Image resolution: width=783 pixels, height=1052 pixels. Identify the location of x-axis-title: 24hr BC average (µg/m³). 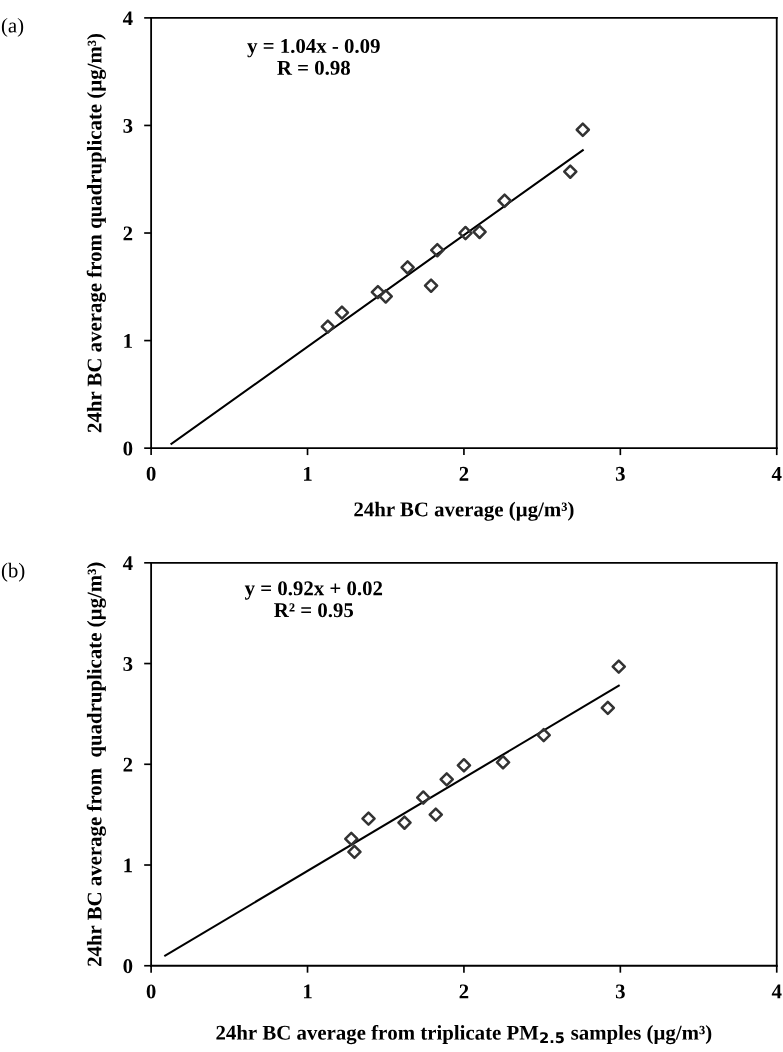
(464, 511).